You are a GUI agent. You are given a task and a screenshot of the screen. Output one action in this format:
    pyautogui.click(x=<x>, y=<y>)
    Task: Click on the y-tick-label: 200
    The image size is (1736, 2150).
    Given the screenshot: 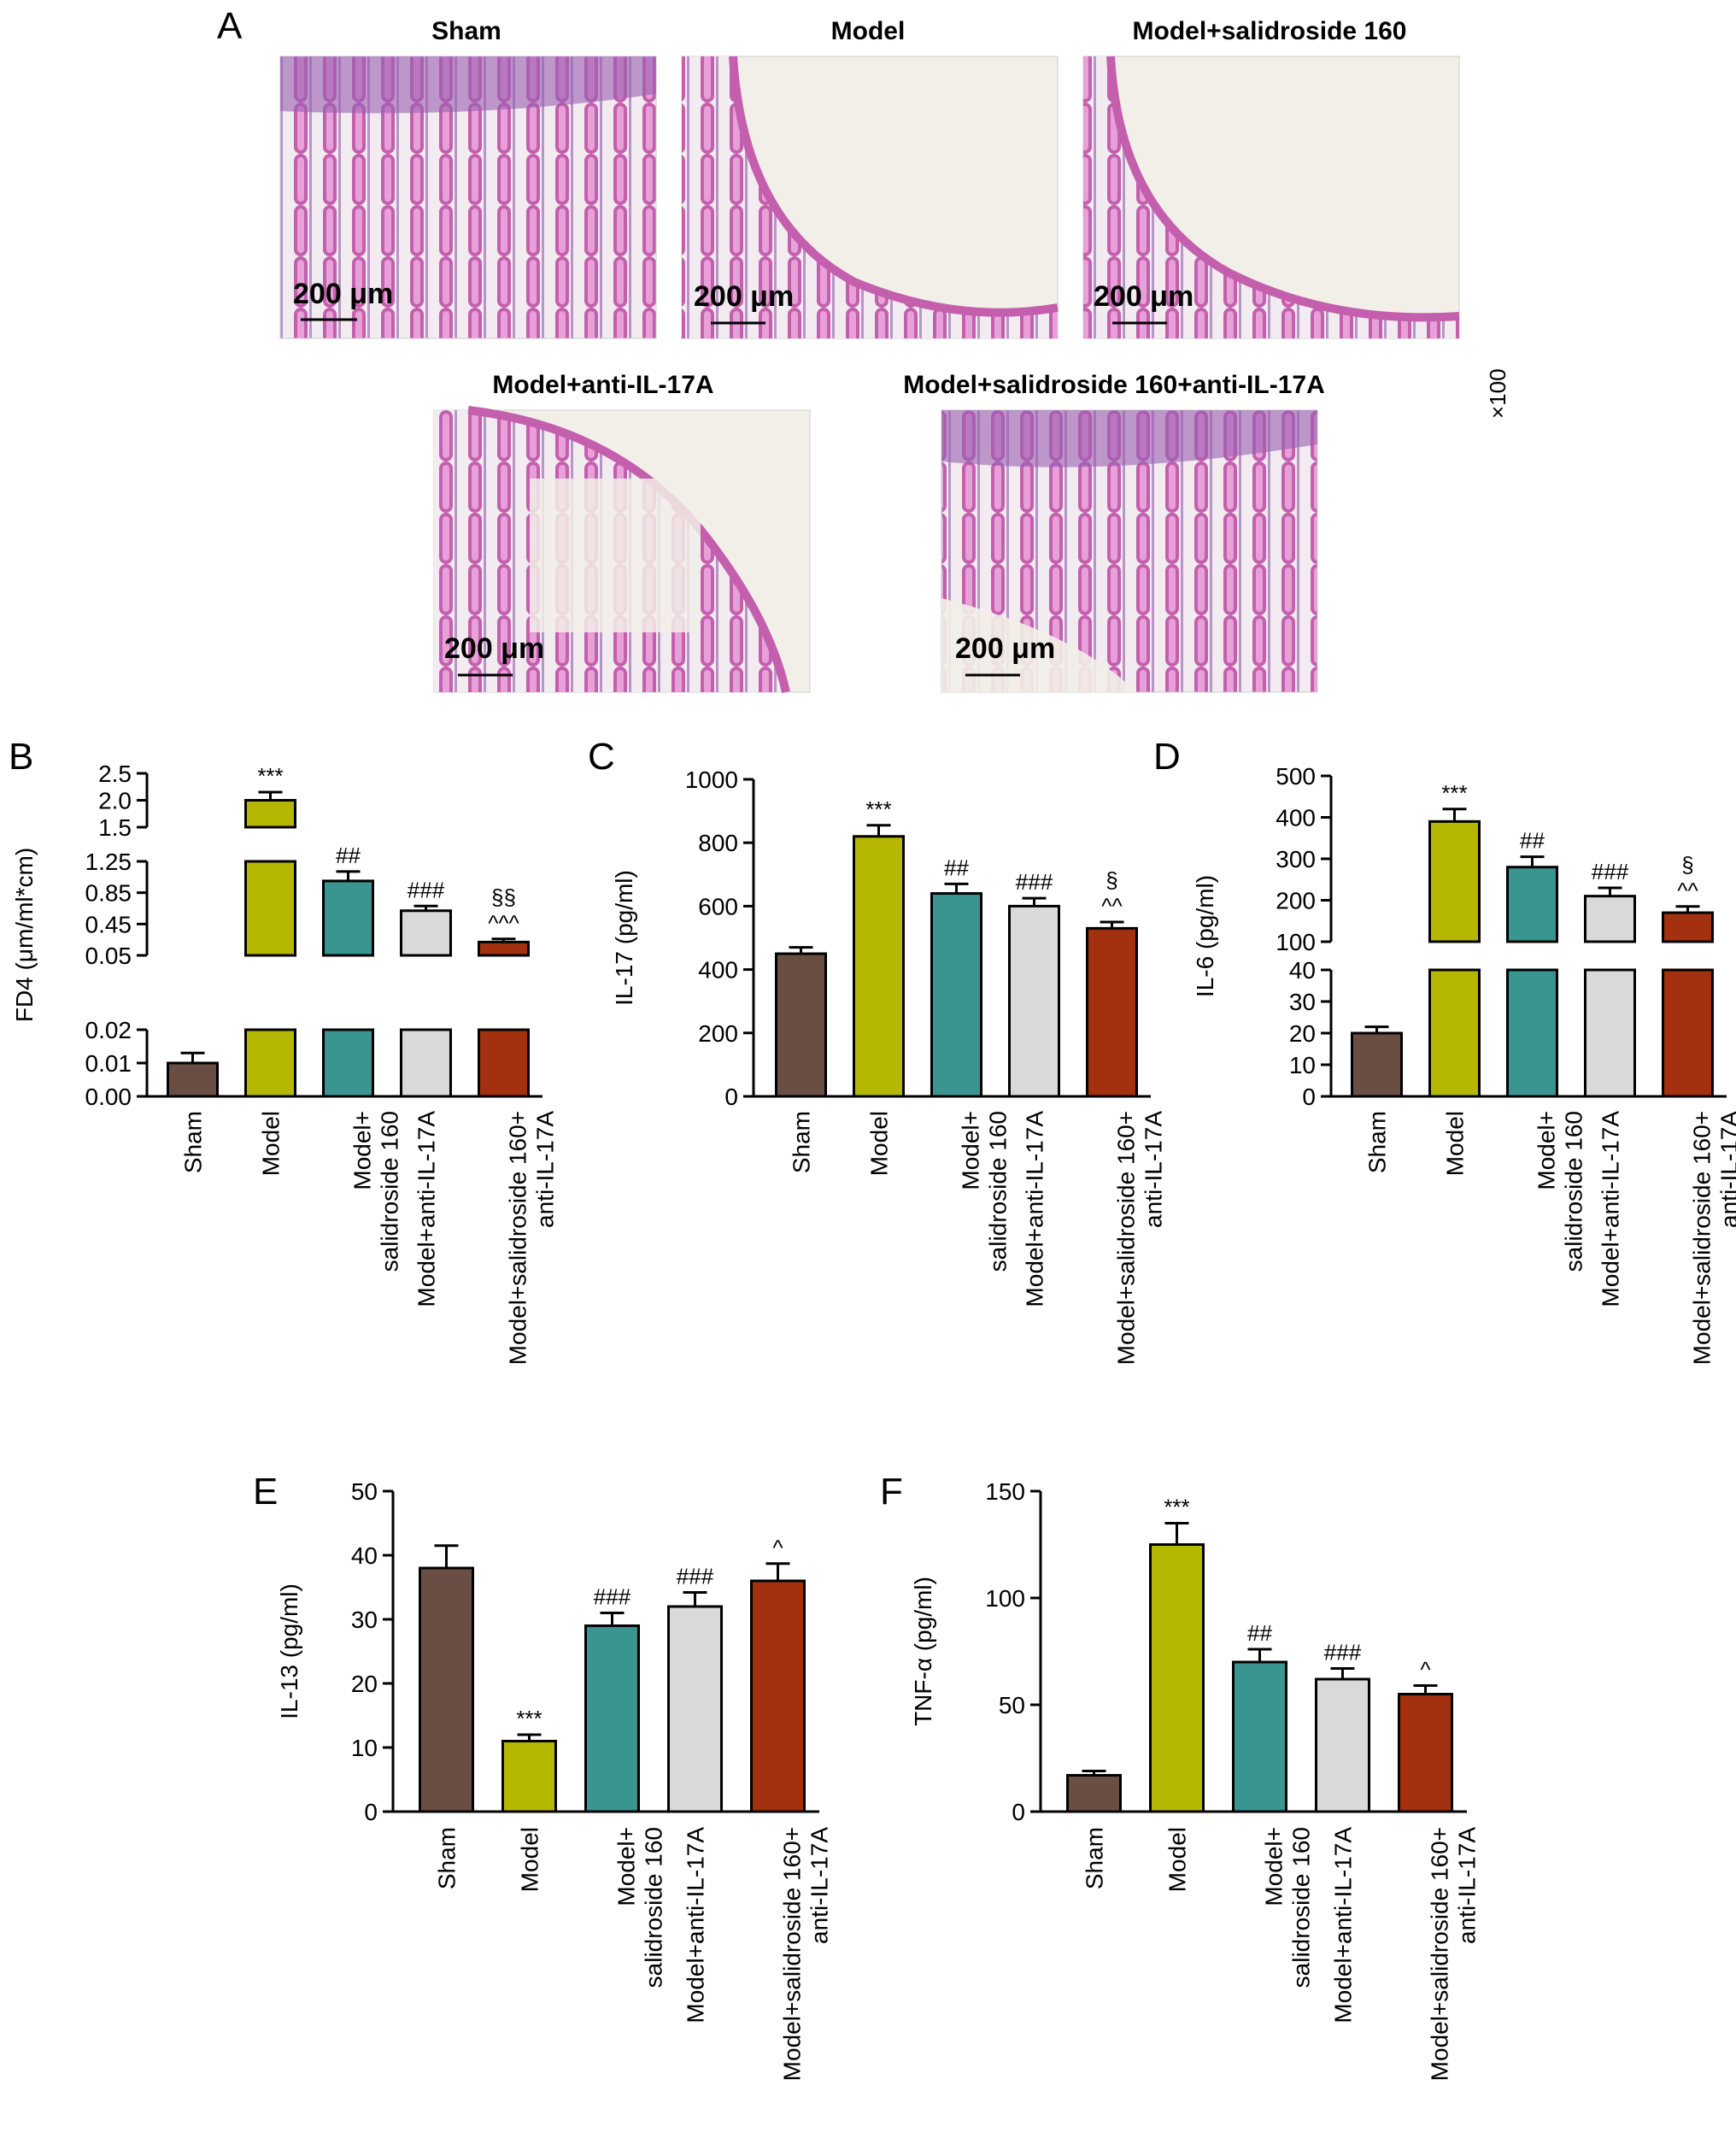 What is the action you would take?
    pyautogui.click(x=1296, y=901)
    